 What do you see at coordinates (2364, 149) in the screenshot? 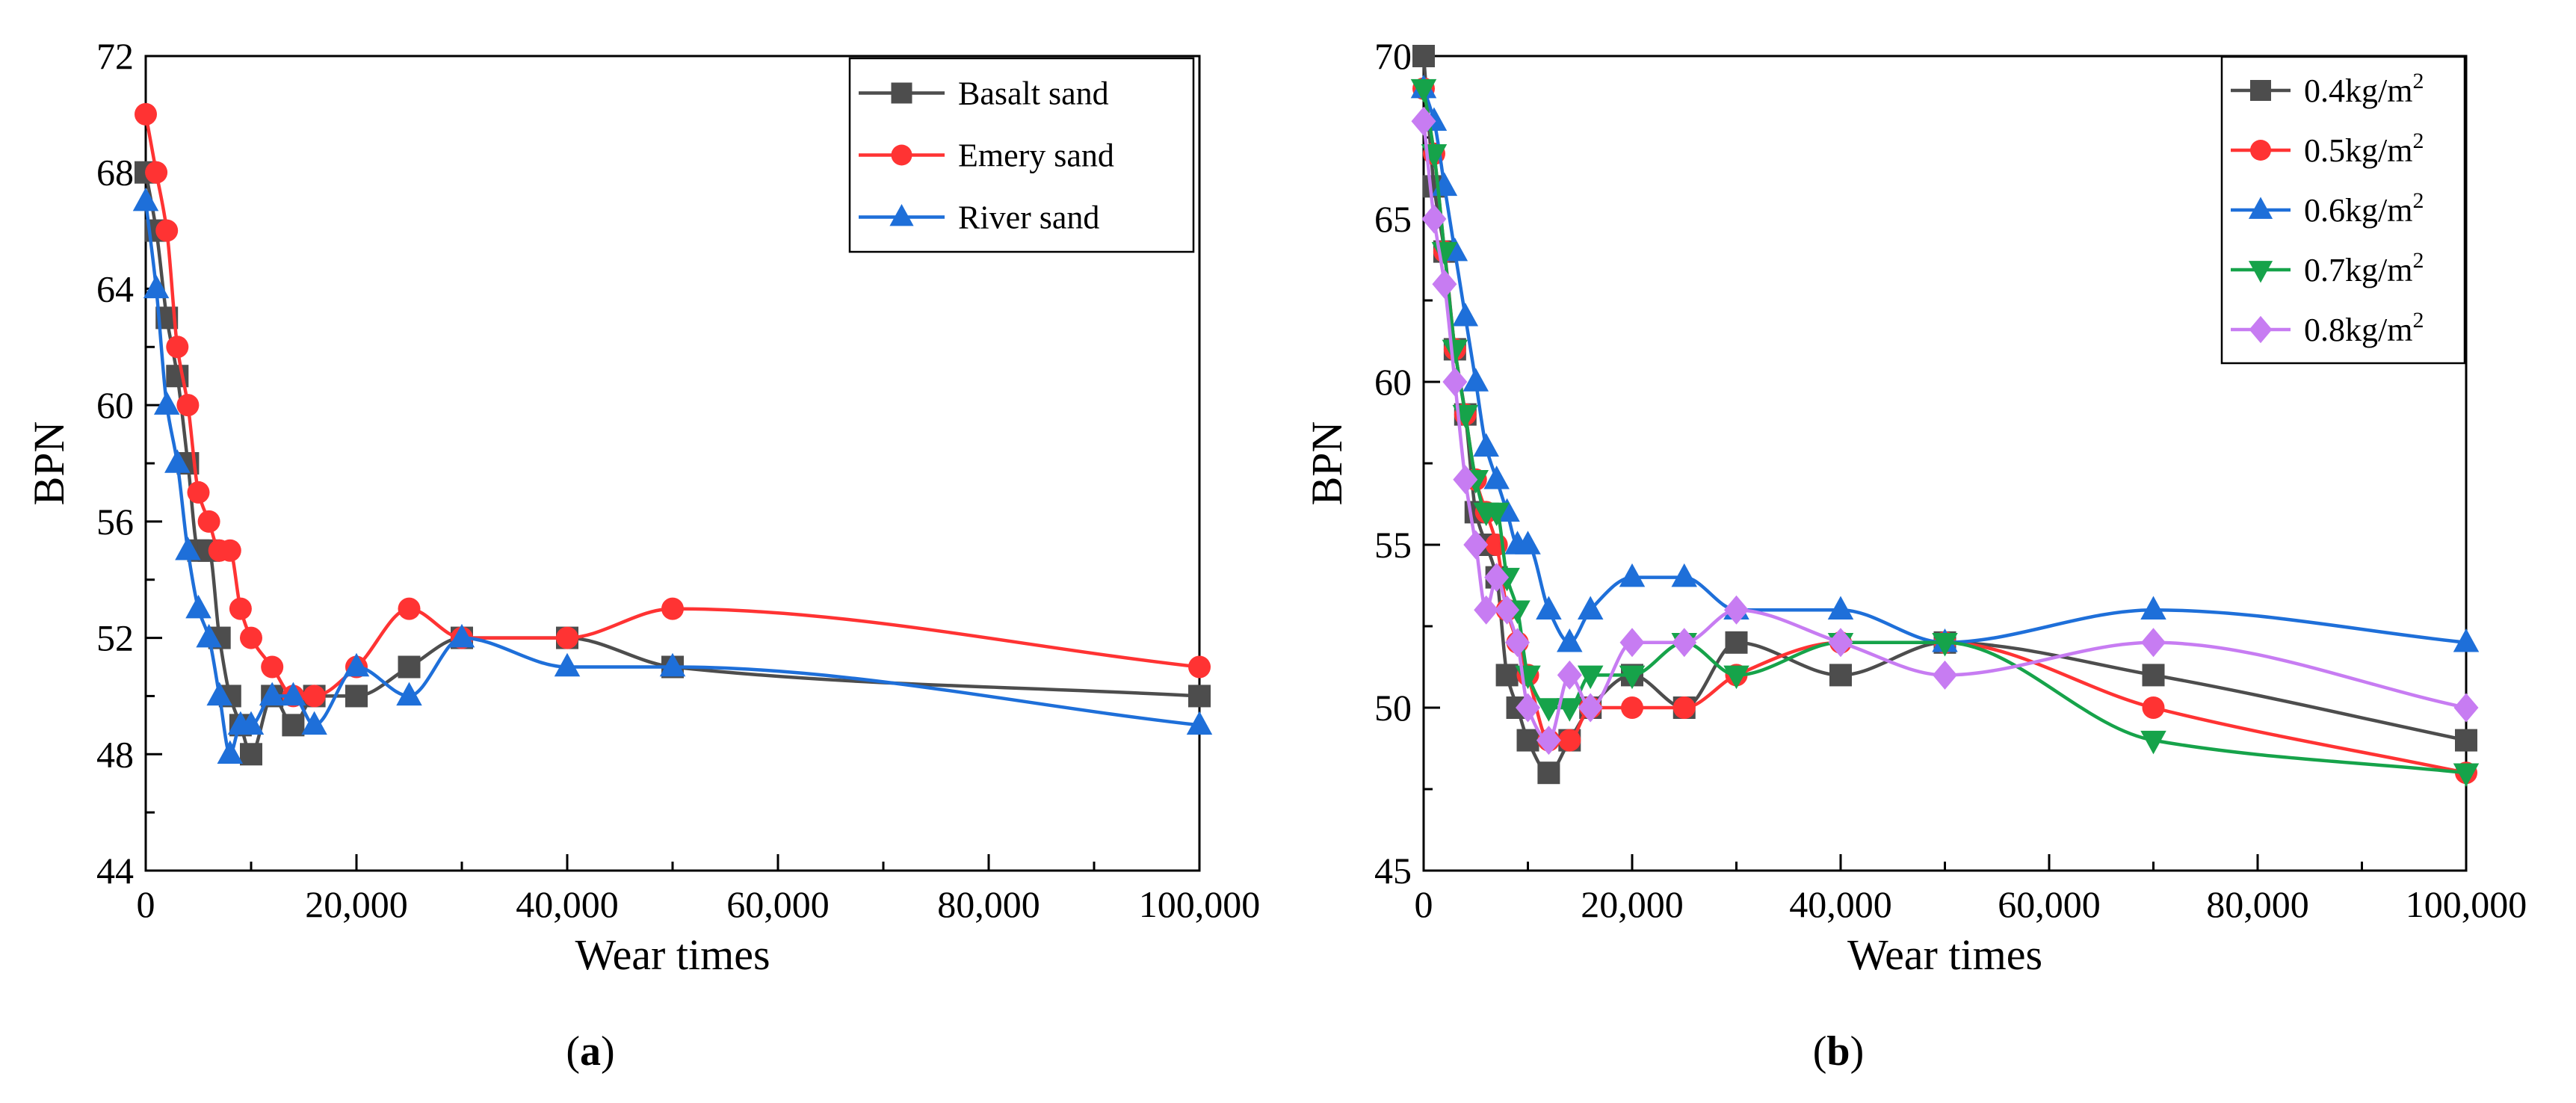
I see `legend-label: 0.5kg/m2` at bounding box center [2364, 149].